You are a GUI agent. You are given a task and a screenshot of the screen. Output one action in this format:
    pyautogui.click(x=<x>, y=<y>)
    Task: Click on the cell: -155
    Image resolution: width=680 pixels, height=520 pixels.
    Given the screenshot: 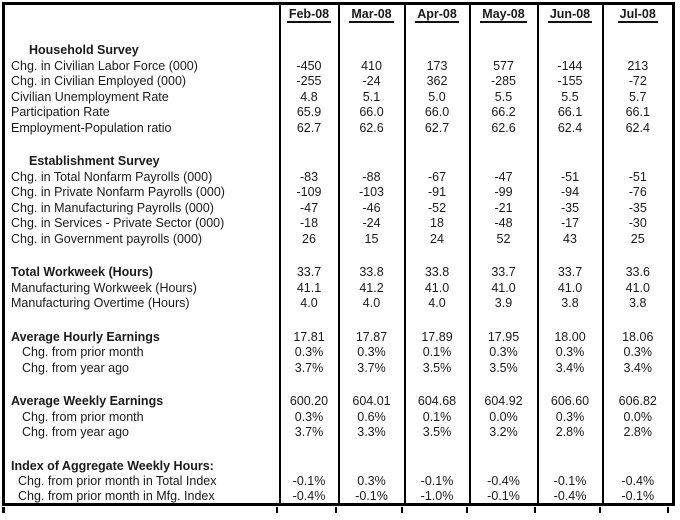 What is the action you would take?
    pyautogui.click(x=569, y=81)
    